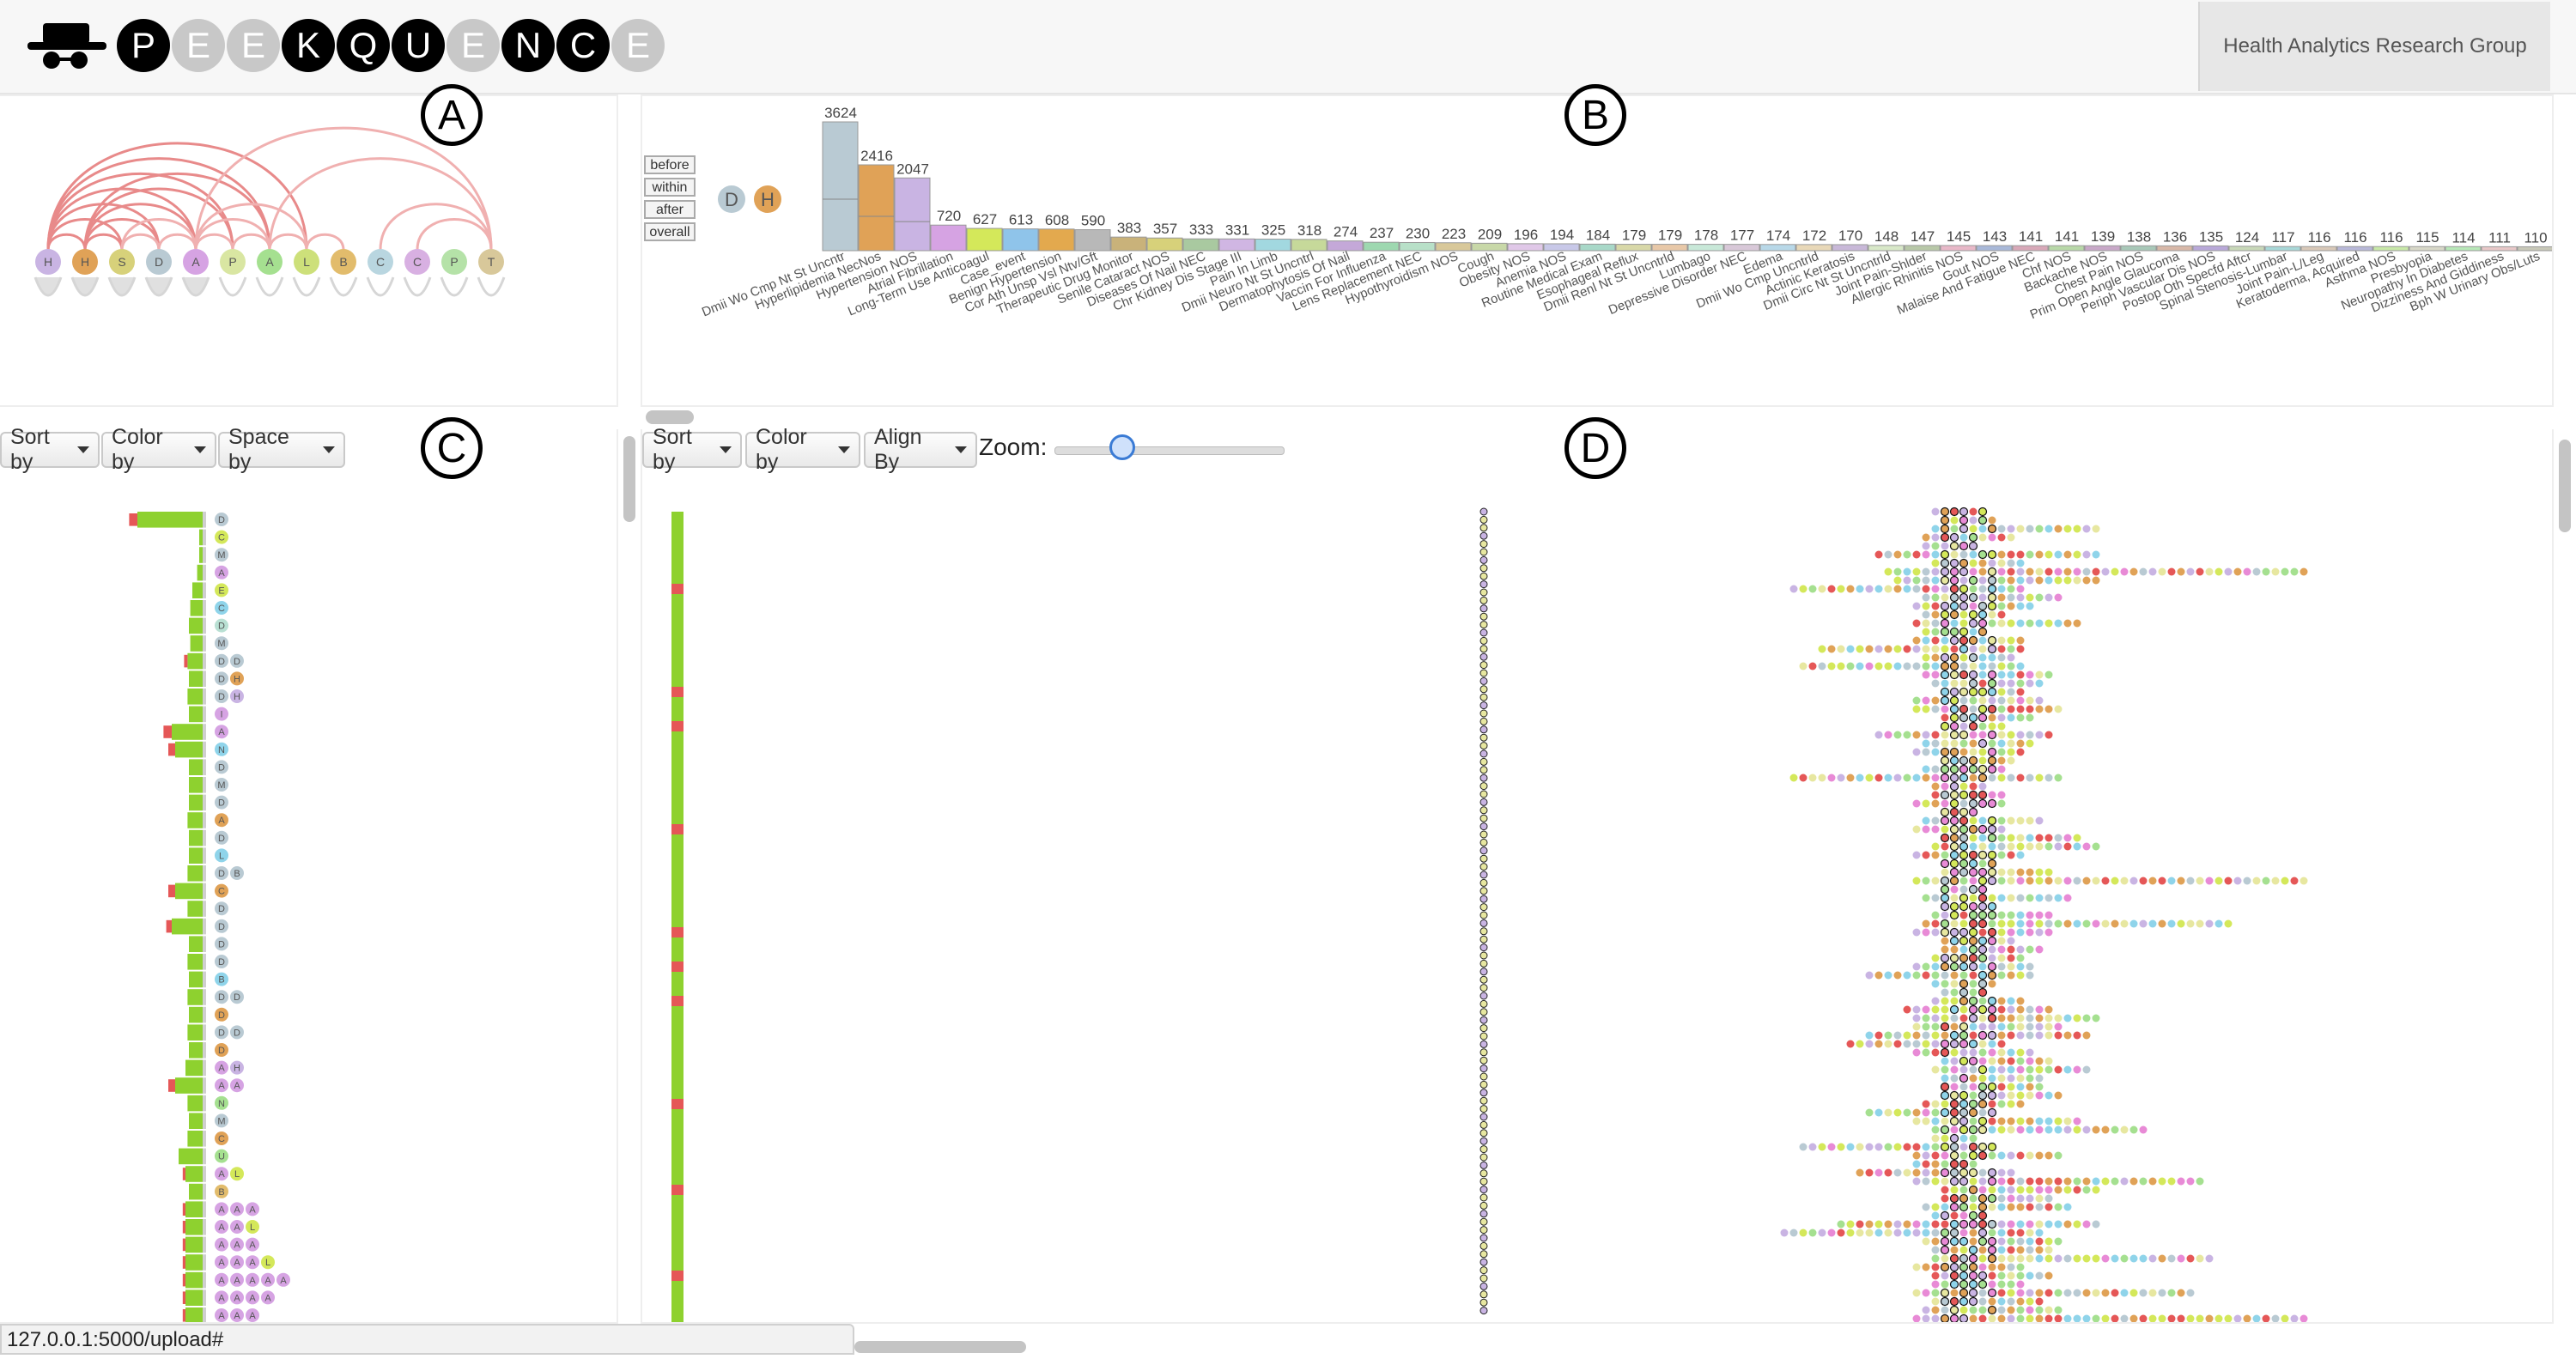 This screenshot has height=1359, width=2576. What do you see at coordinates (2374, 46) in the screenshot?
I see `research-group-button: Health Analytics Research Group` at bounding box center [2374, 46].